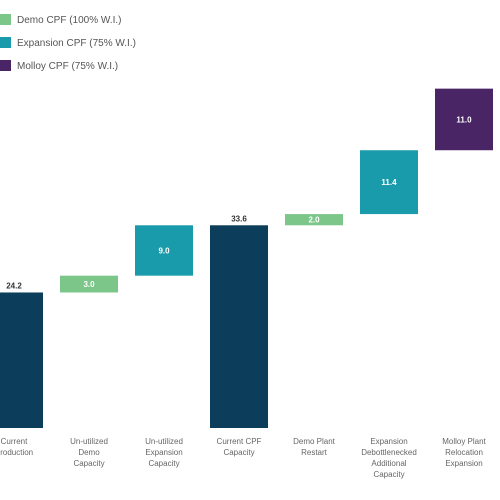  What do you see at coordinates (464, 452) in the screenshot?
I see `category-label: Molloy Plant Relocation Expansion` at bounding box center [464, 452].